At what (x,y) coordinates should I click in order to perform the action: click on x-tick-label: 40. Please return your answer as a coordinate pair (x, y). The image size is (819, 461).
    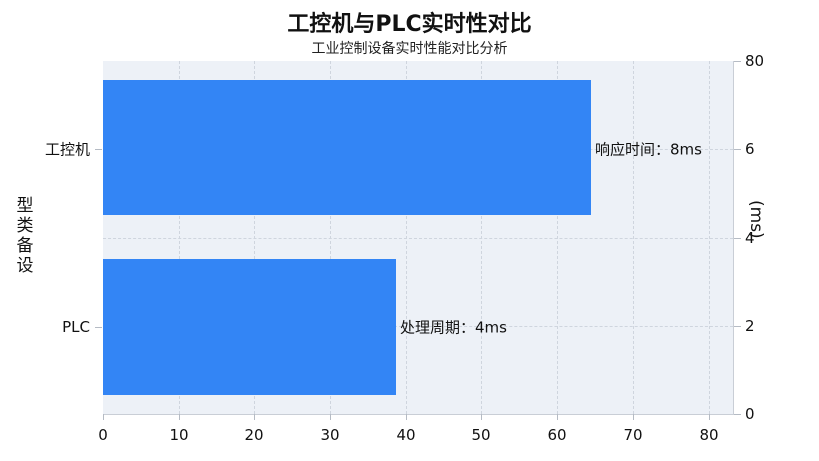
    Looking at the image, I should click on (406, 435).